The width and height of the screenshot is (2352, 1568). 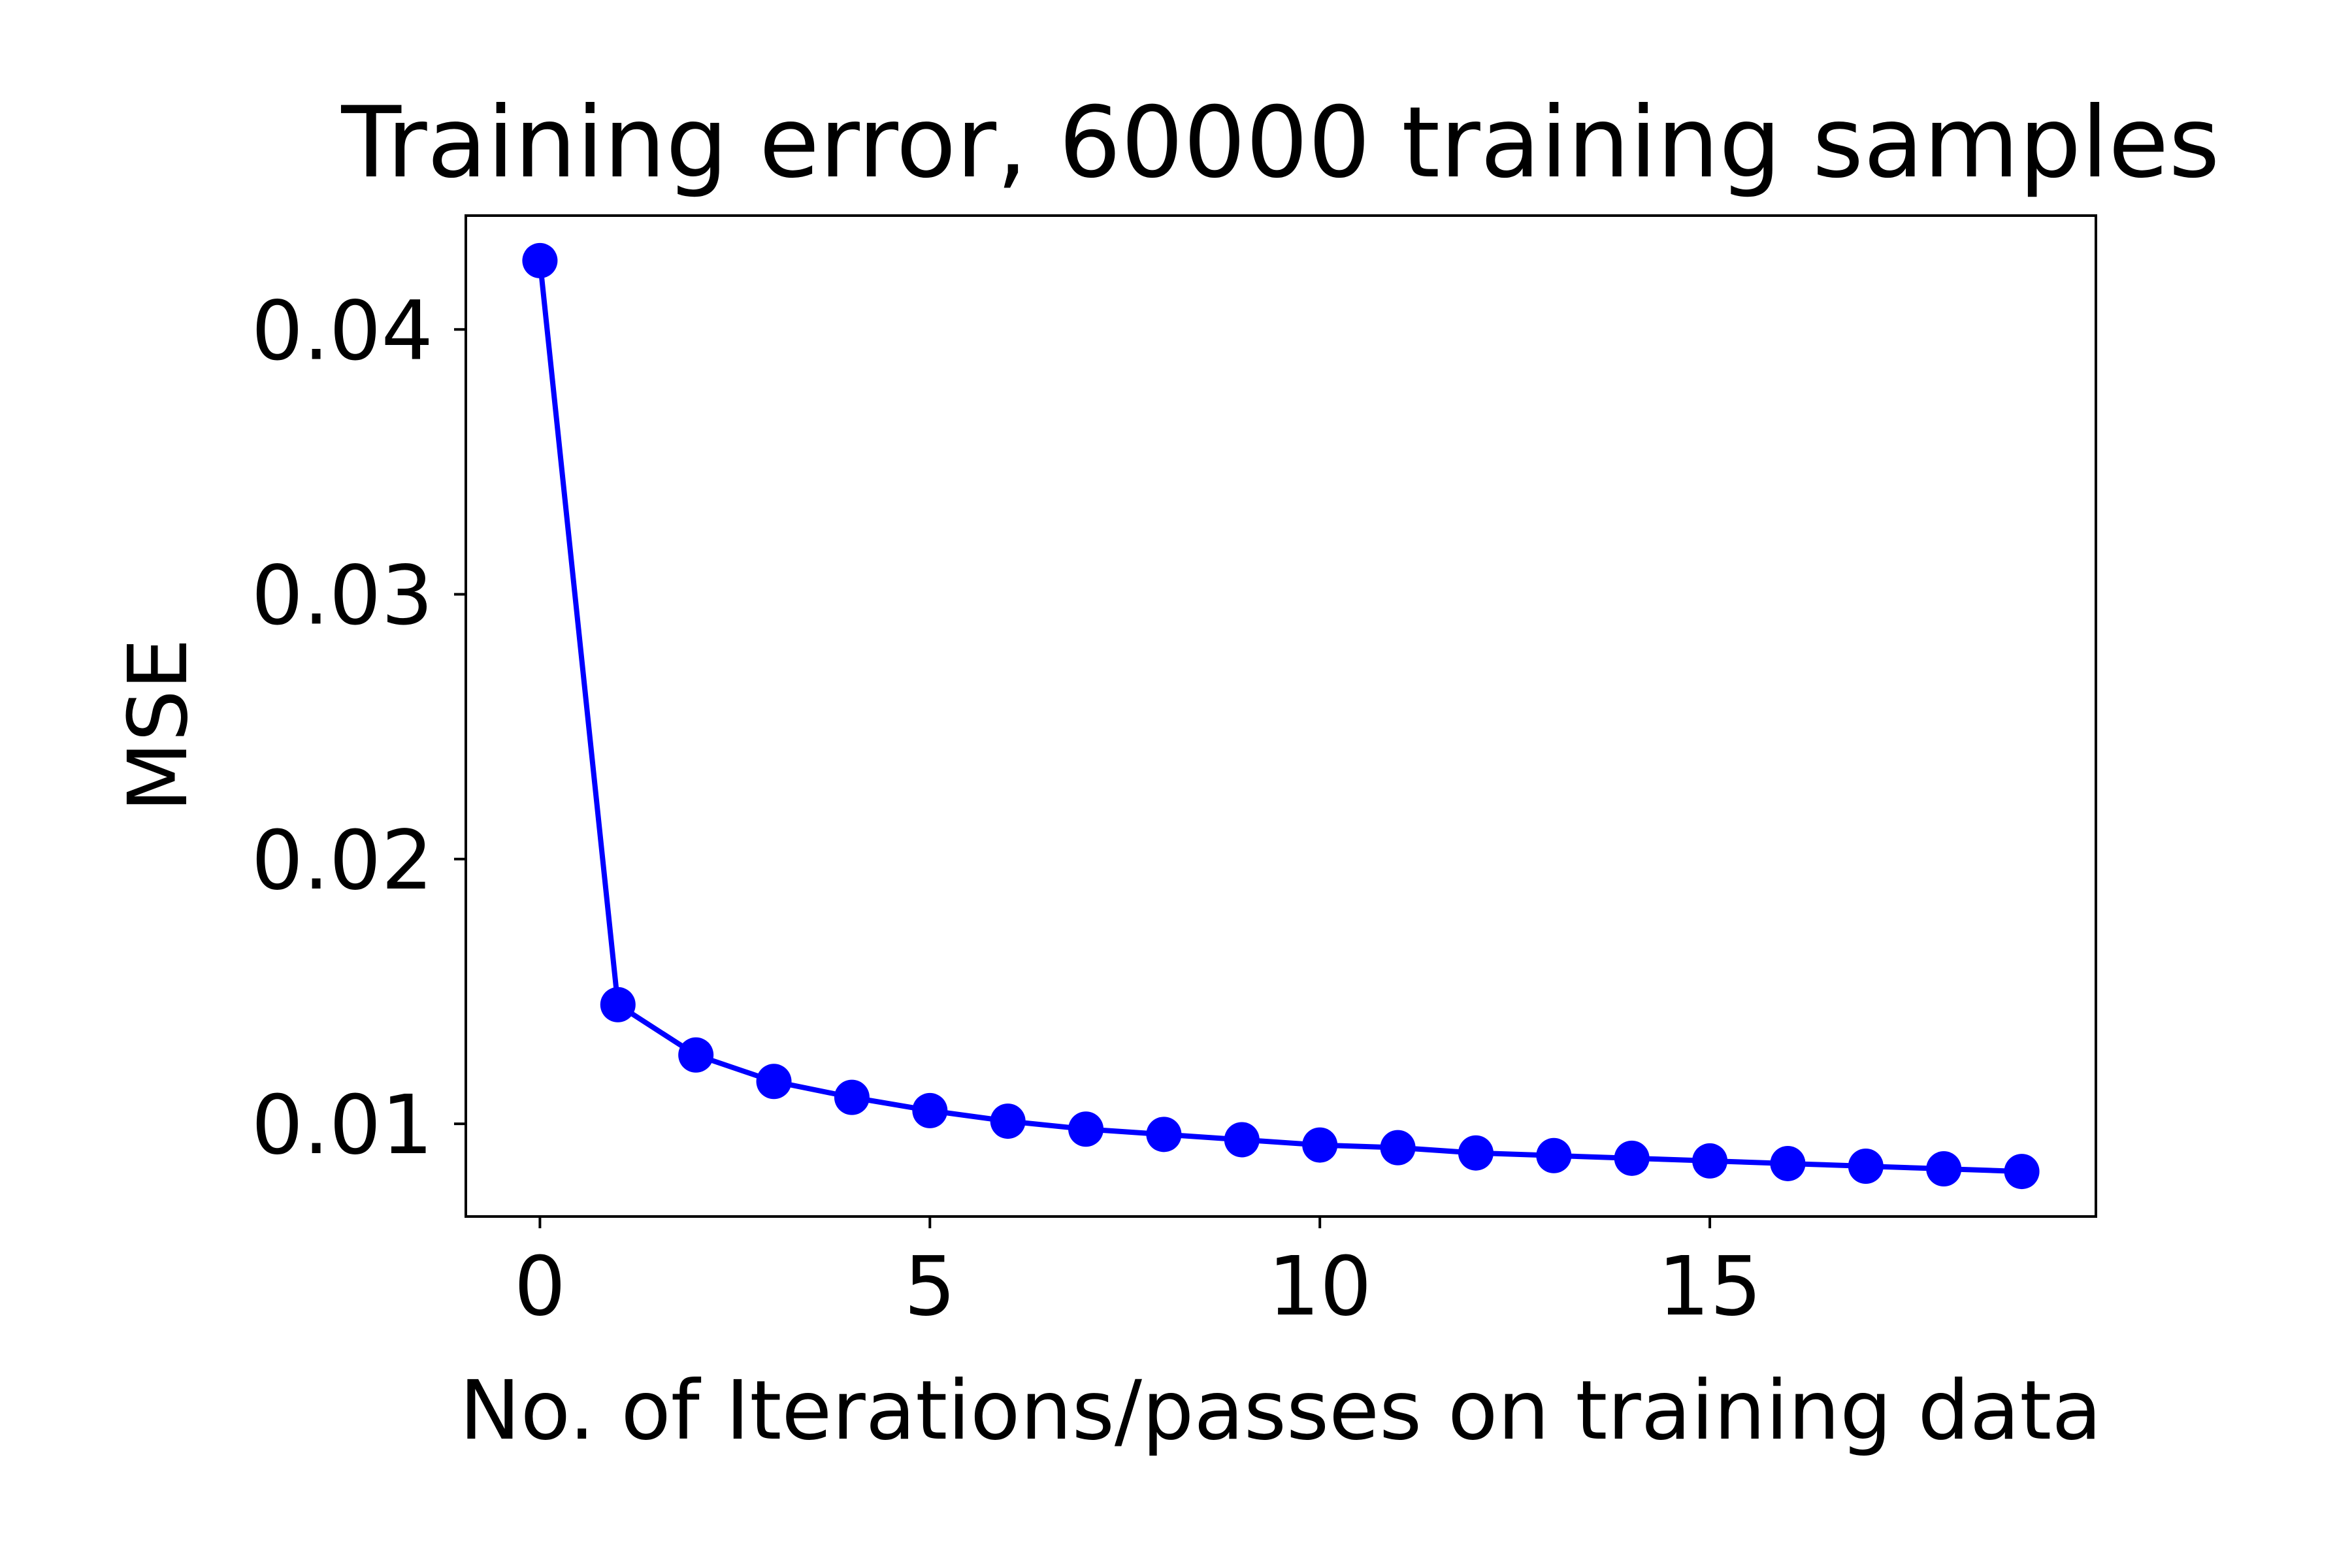 I want to click on y-tick-label: 0.04, so click(x=342, y=331).